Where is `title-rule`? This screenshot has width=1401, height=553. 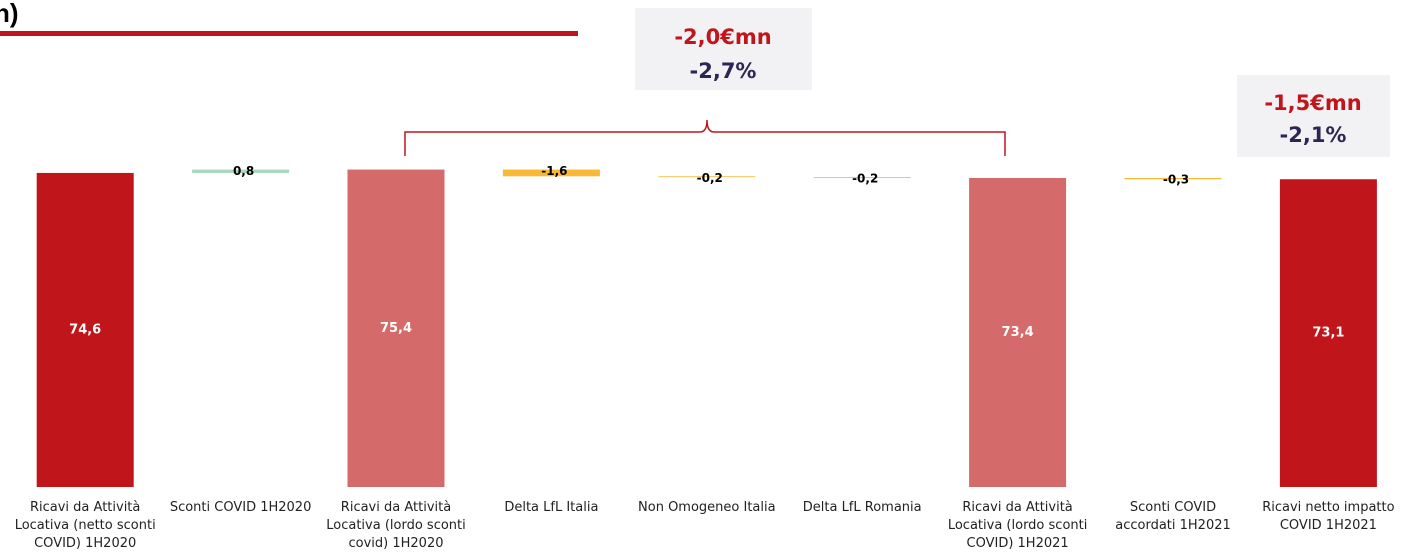 title-rule is located at coordinates (289, 33).